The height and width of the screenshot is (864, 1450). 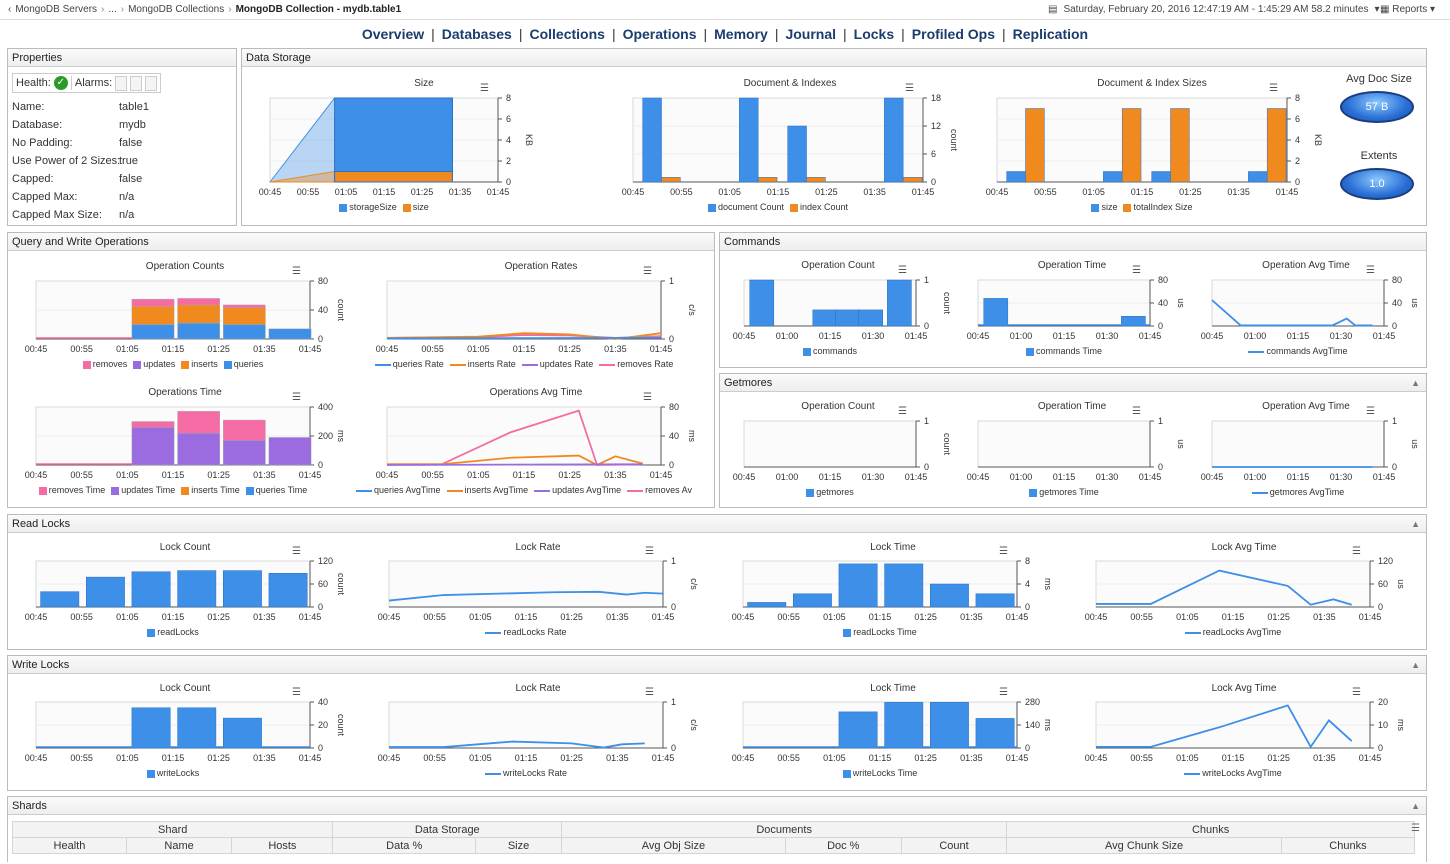 I want to click on legend-item: queries, so click(x=243, y=364).